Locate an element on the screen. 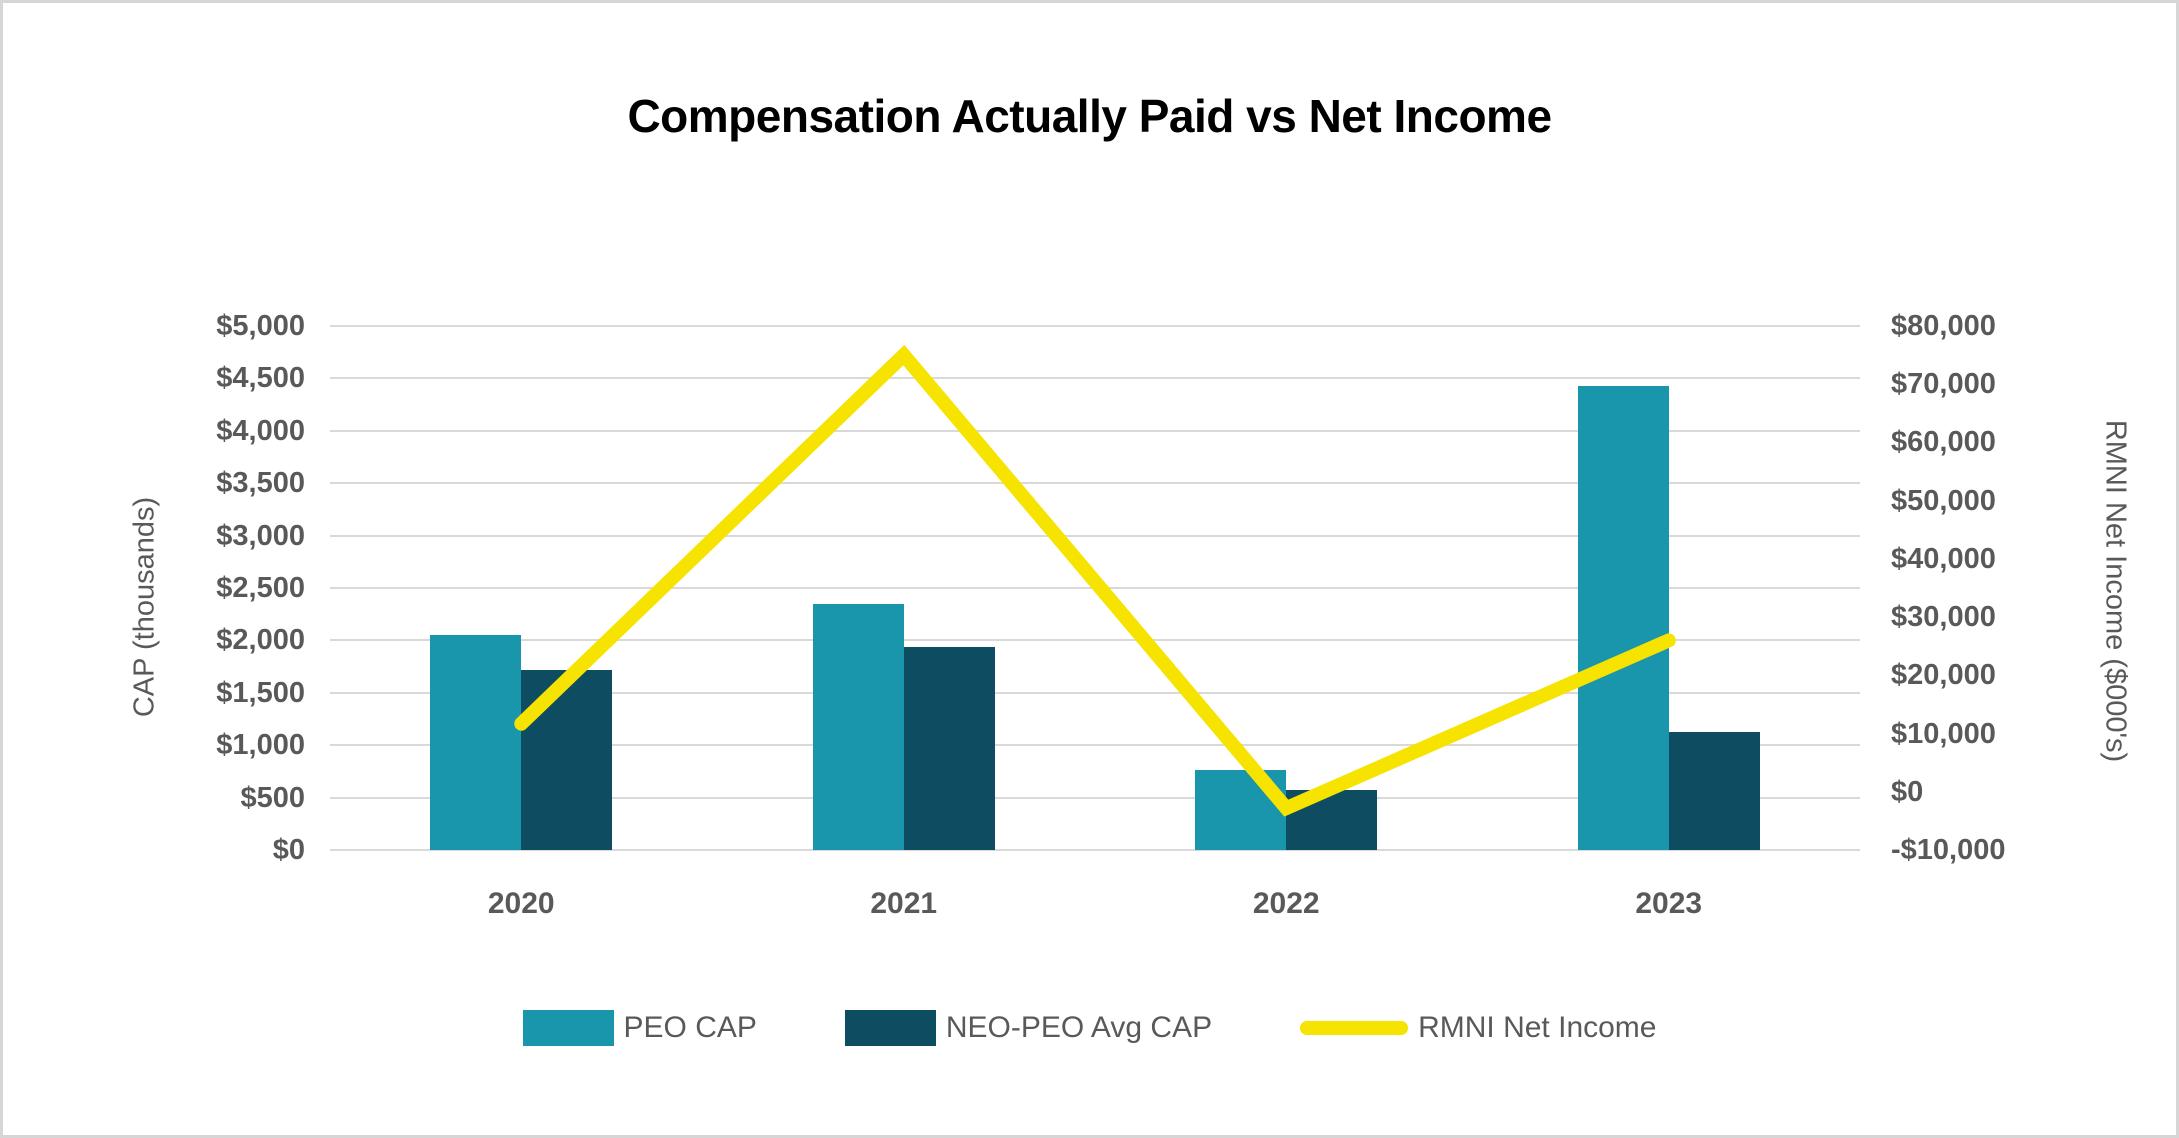 Image resolution: width=2179 pixels, height=1138 pixels. left-tick-label: $5,000 is located at coordinates (260, 326).